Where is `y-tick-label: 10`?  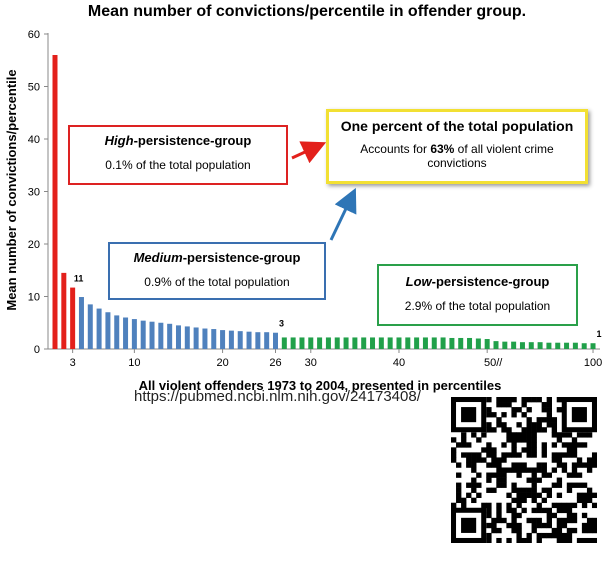
y-tick-label: 10 is located at coordinates (34, 298).